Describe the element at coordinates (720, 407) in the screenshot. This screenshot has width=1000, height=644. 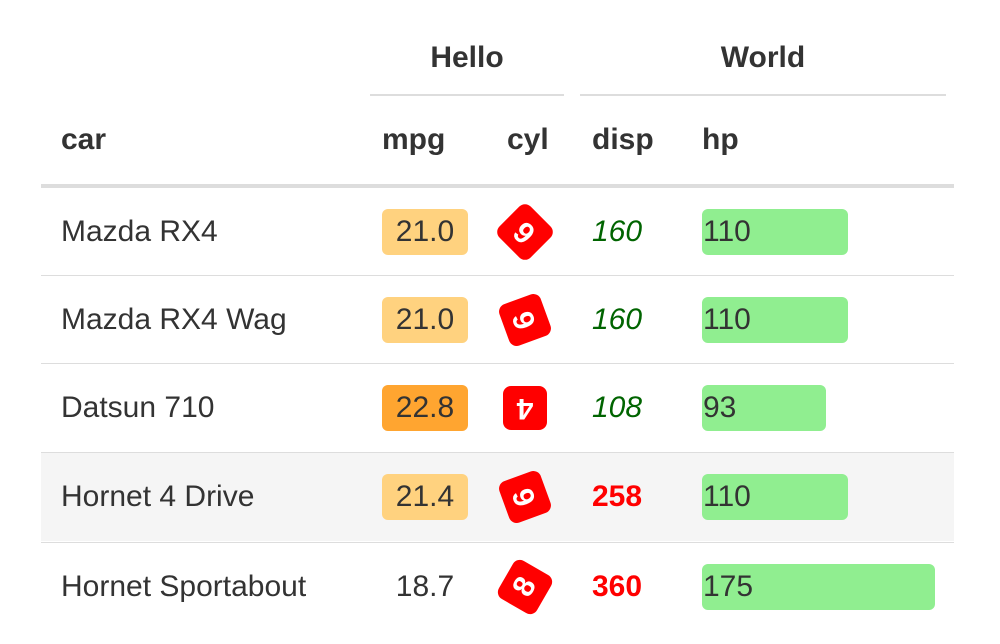
I see `cell-hp: 93` at that location.